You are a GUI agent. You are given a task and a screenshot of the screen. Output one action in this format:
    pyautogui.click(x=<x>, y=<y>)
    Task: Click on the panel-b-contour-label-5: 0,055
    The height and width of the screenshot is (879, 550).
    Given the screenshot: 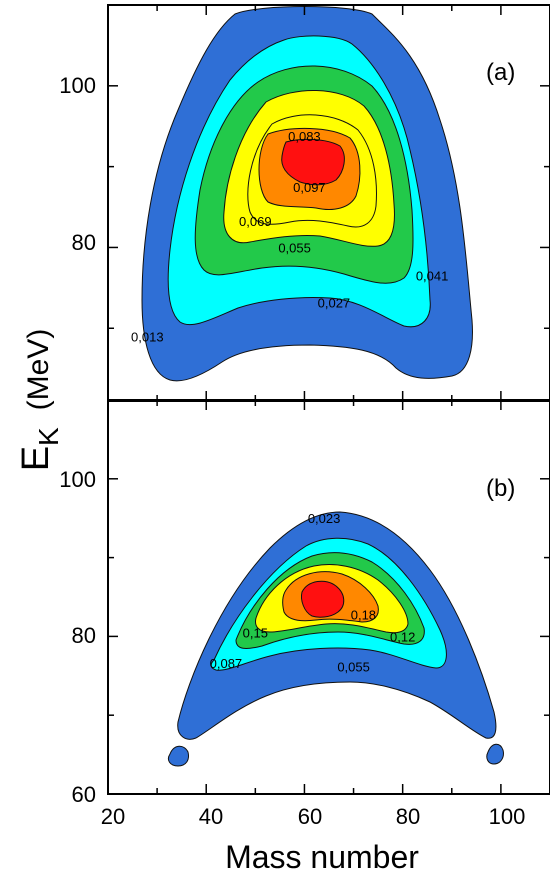 What is the action you would take?
    pyautogui.click(x=353, y=666)
    